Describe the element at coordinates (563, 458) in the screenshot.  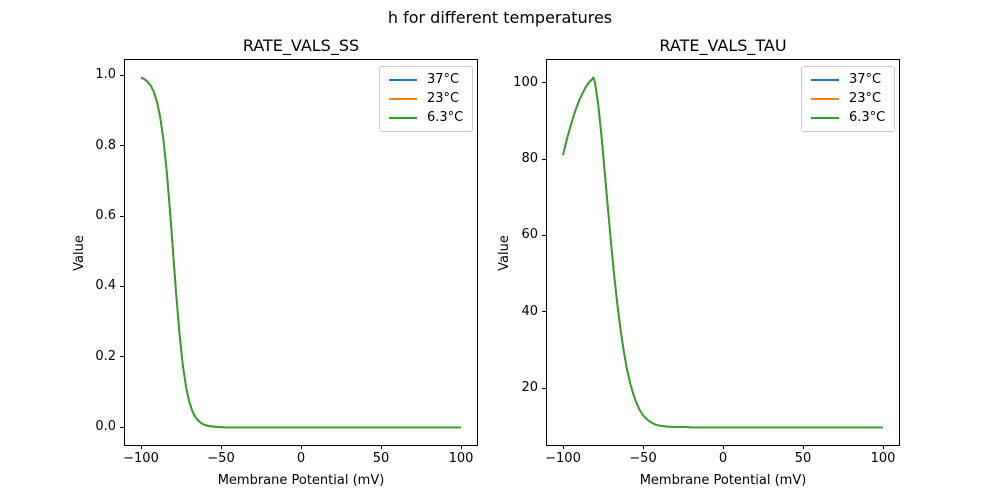
I see `x-tick-label-tau: −100` at that location.